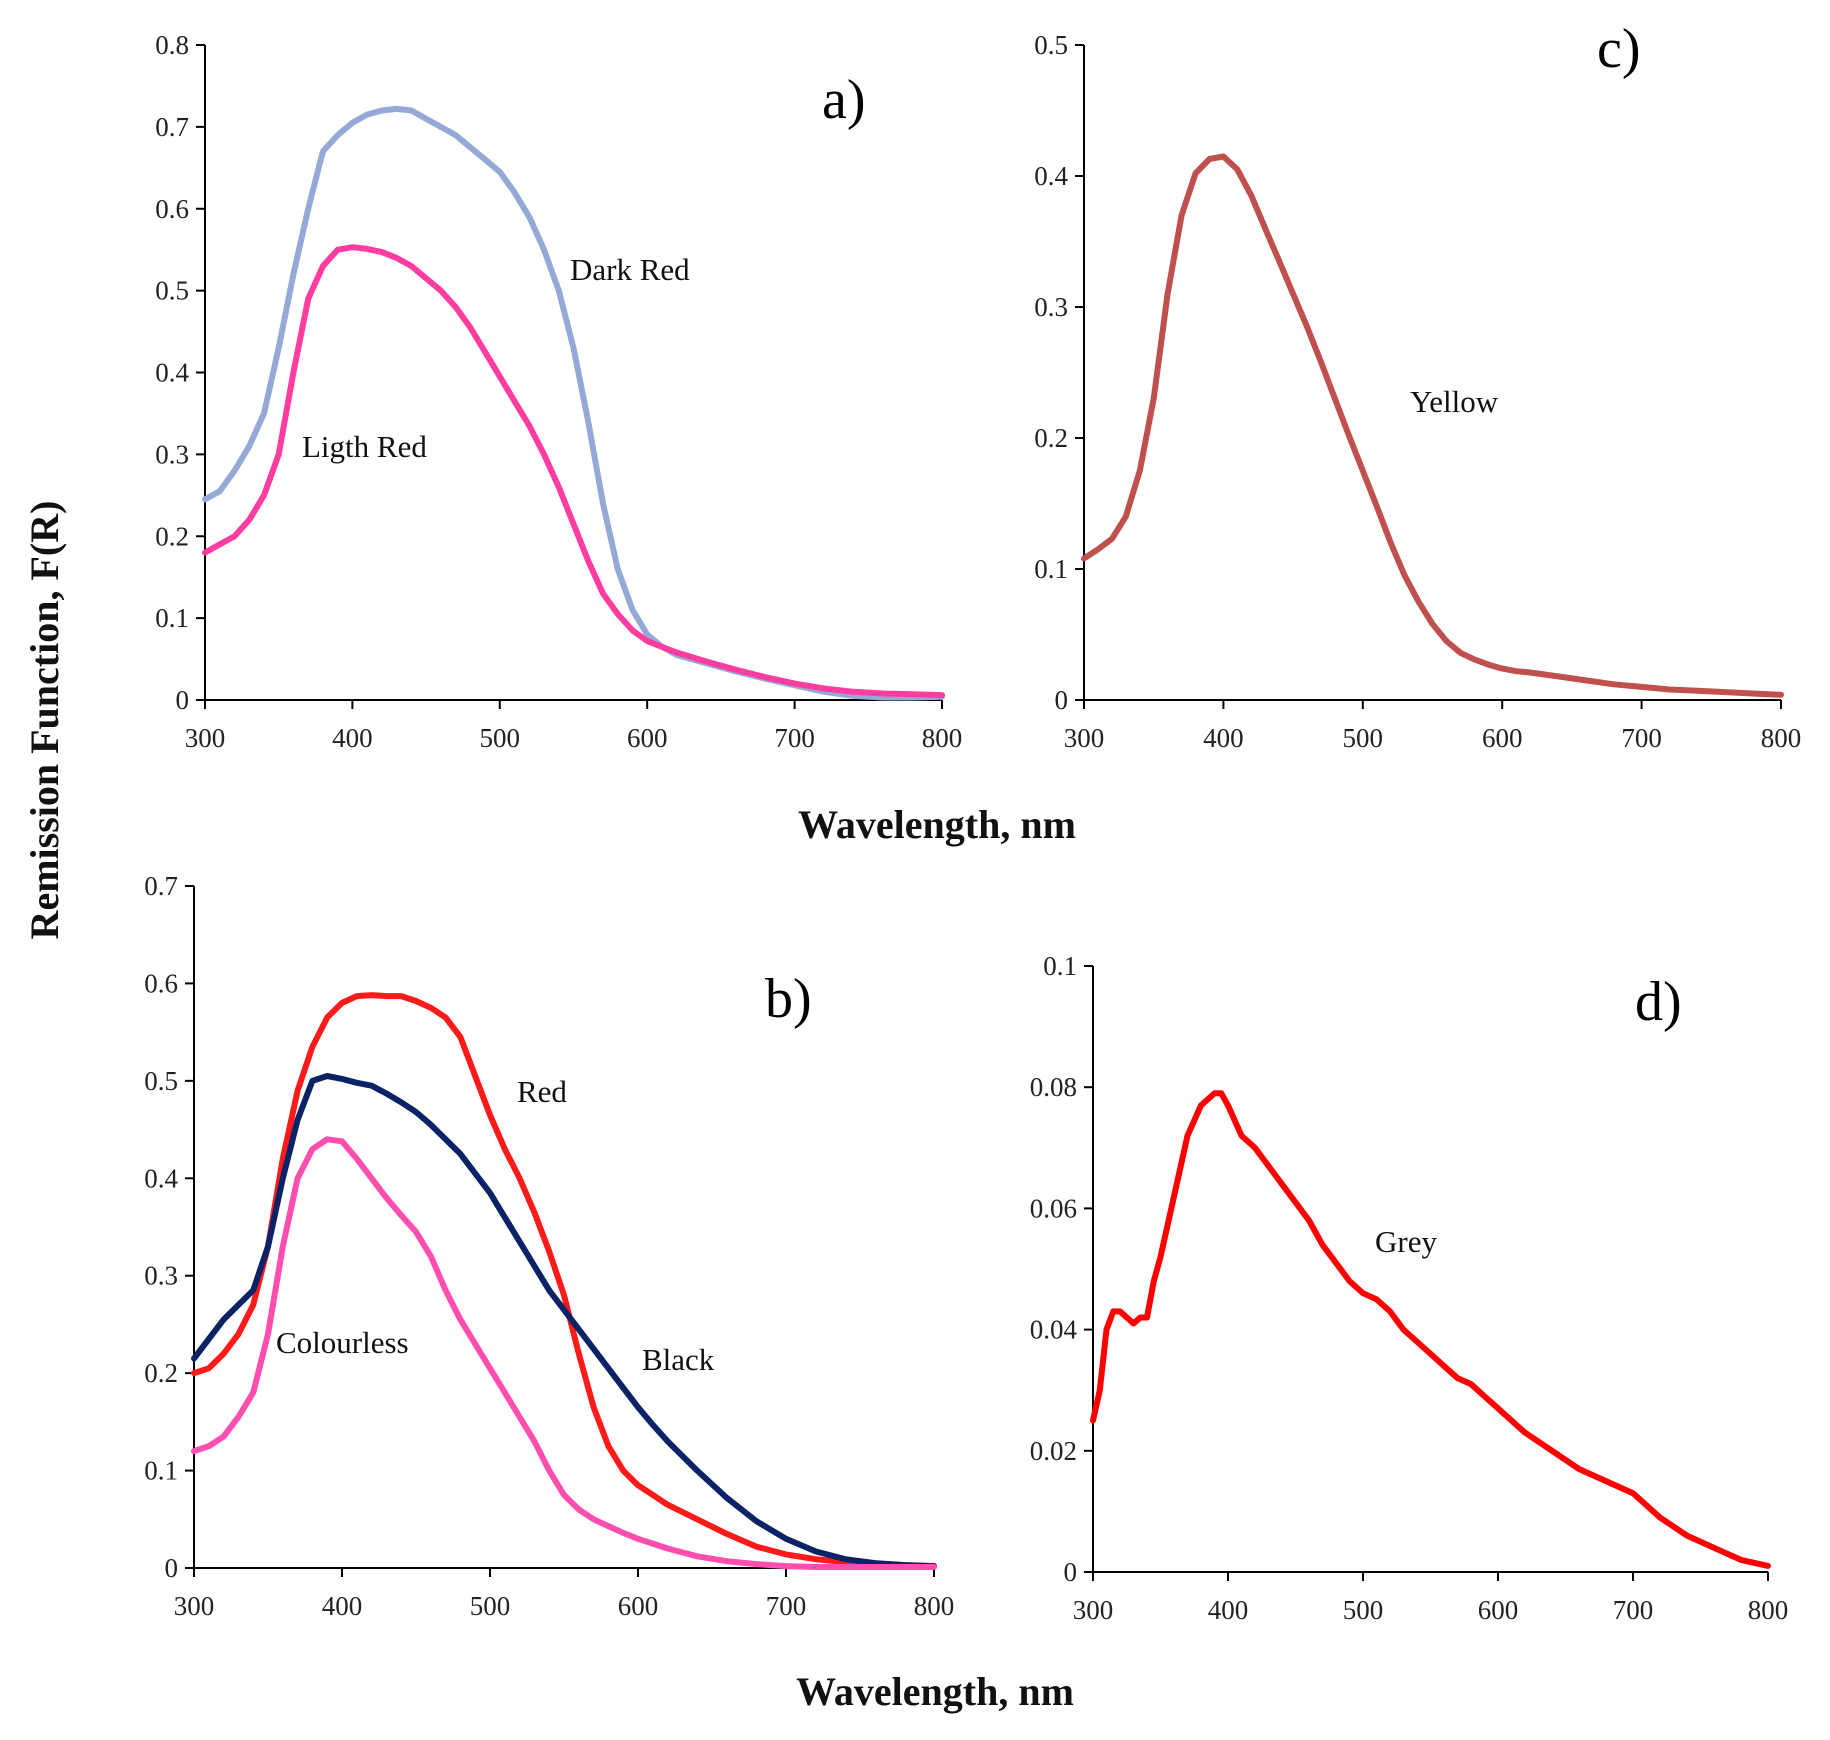  What do you see at coordinates (364, 446) in the screenshot?
I see `series-label-ligth-red: Ligth Red` at bounding box center [364, 446].